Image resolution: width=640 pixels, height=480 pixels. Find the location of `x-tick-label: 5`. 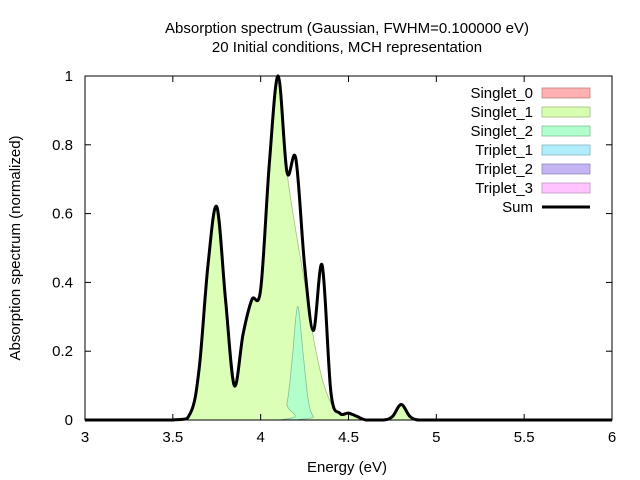

x-tick-label: 5 is located at coordinates (436, 437).